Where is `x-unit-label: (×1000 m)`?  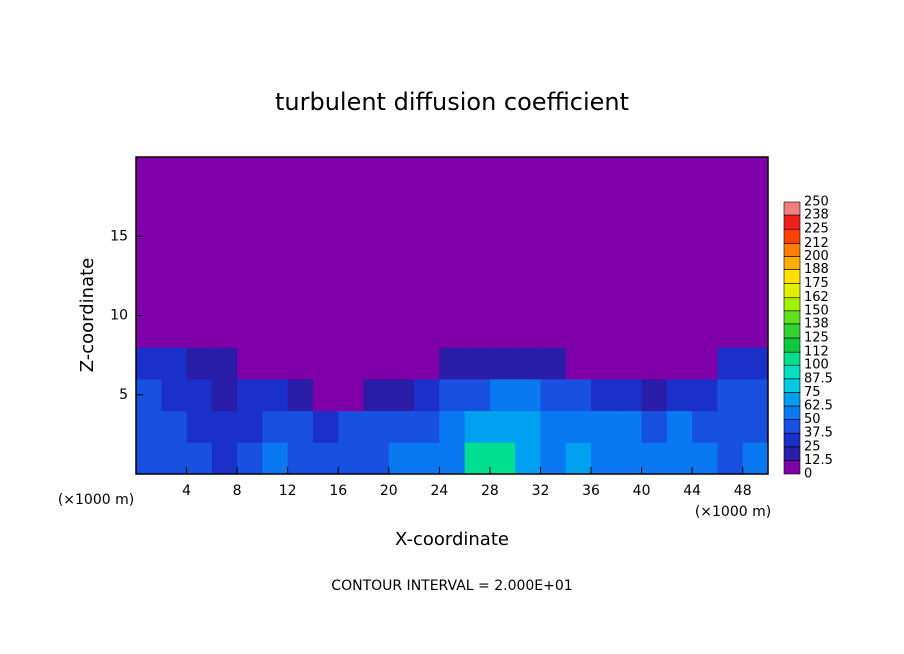 x-unit-label: (×1000 m) is located at coordinates (733, 512).